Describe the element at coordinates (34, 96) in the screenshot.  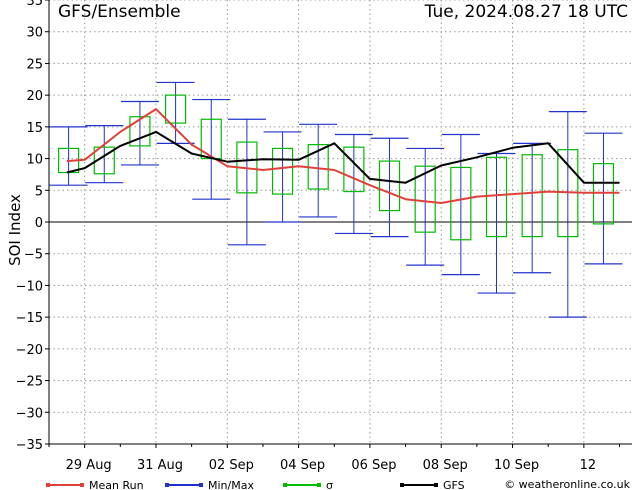
I see `y-tick-label: 20` at that location.